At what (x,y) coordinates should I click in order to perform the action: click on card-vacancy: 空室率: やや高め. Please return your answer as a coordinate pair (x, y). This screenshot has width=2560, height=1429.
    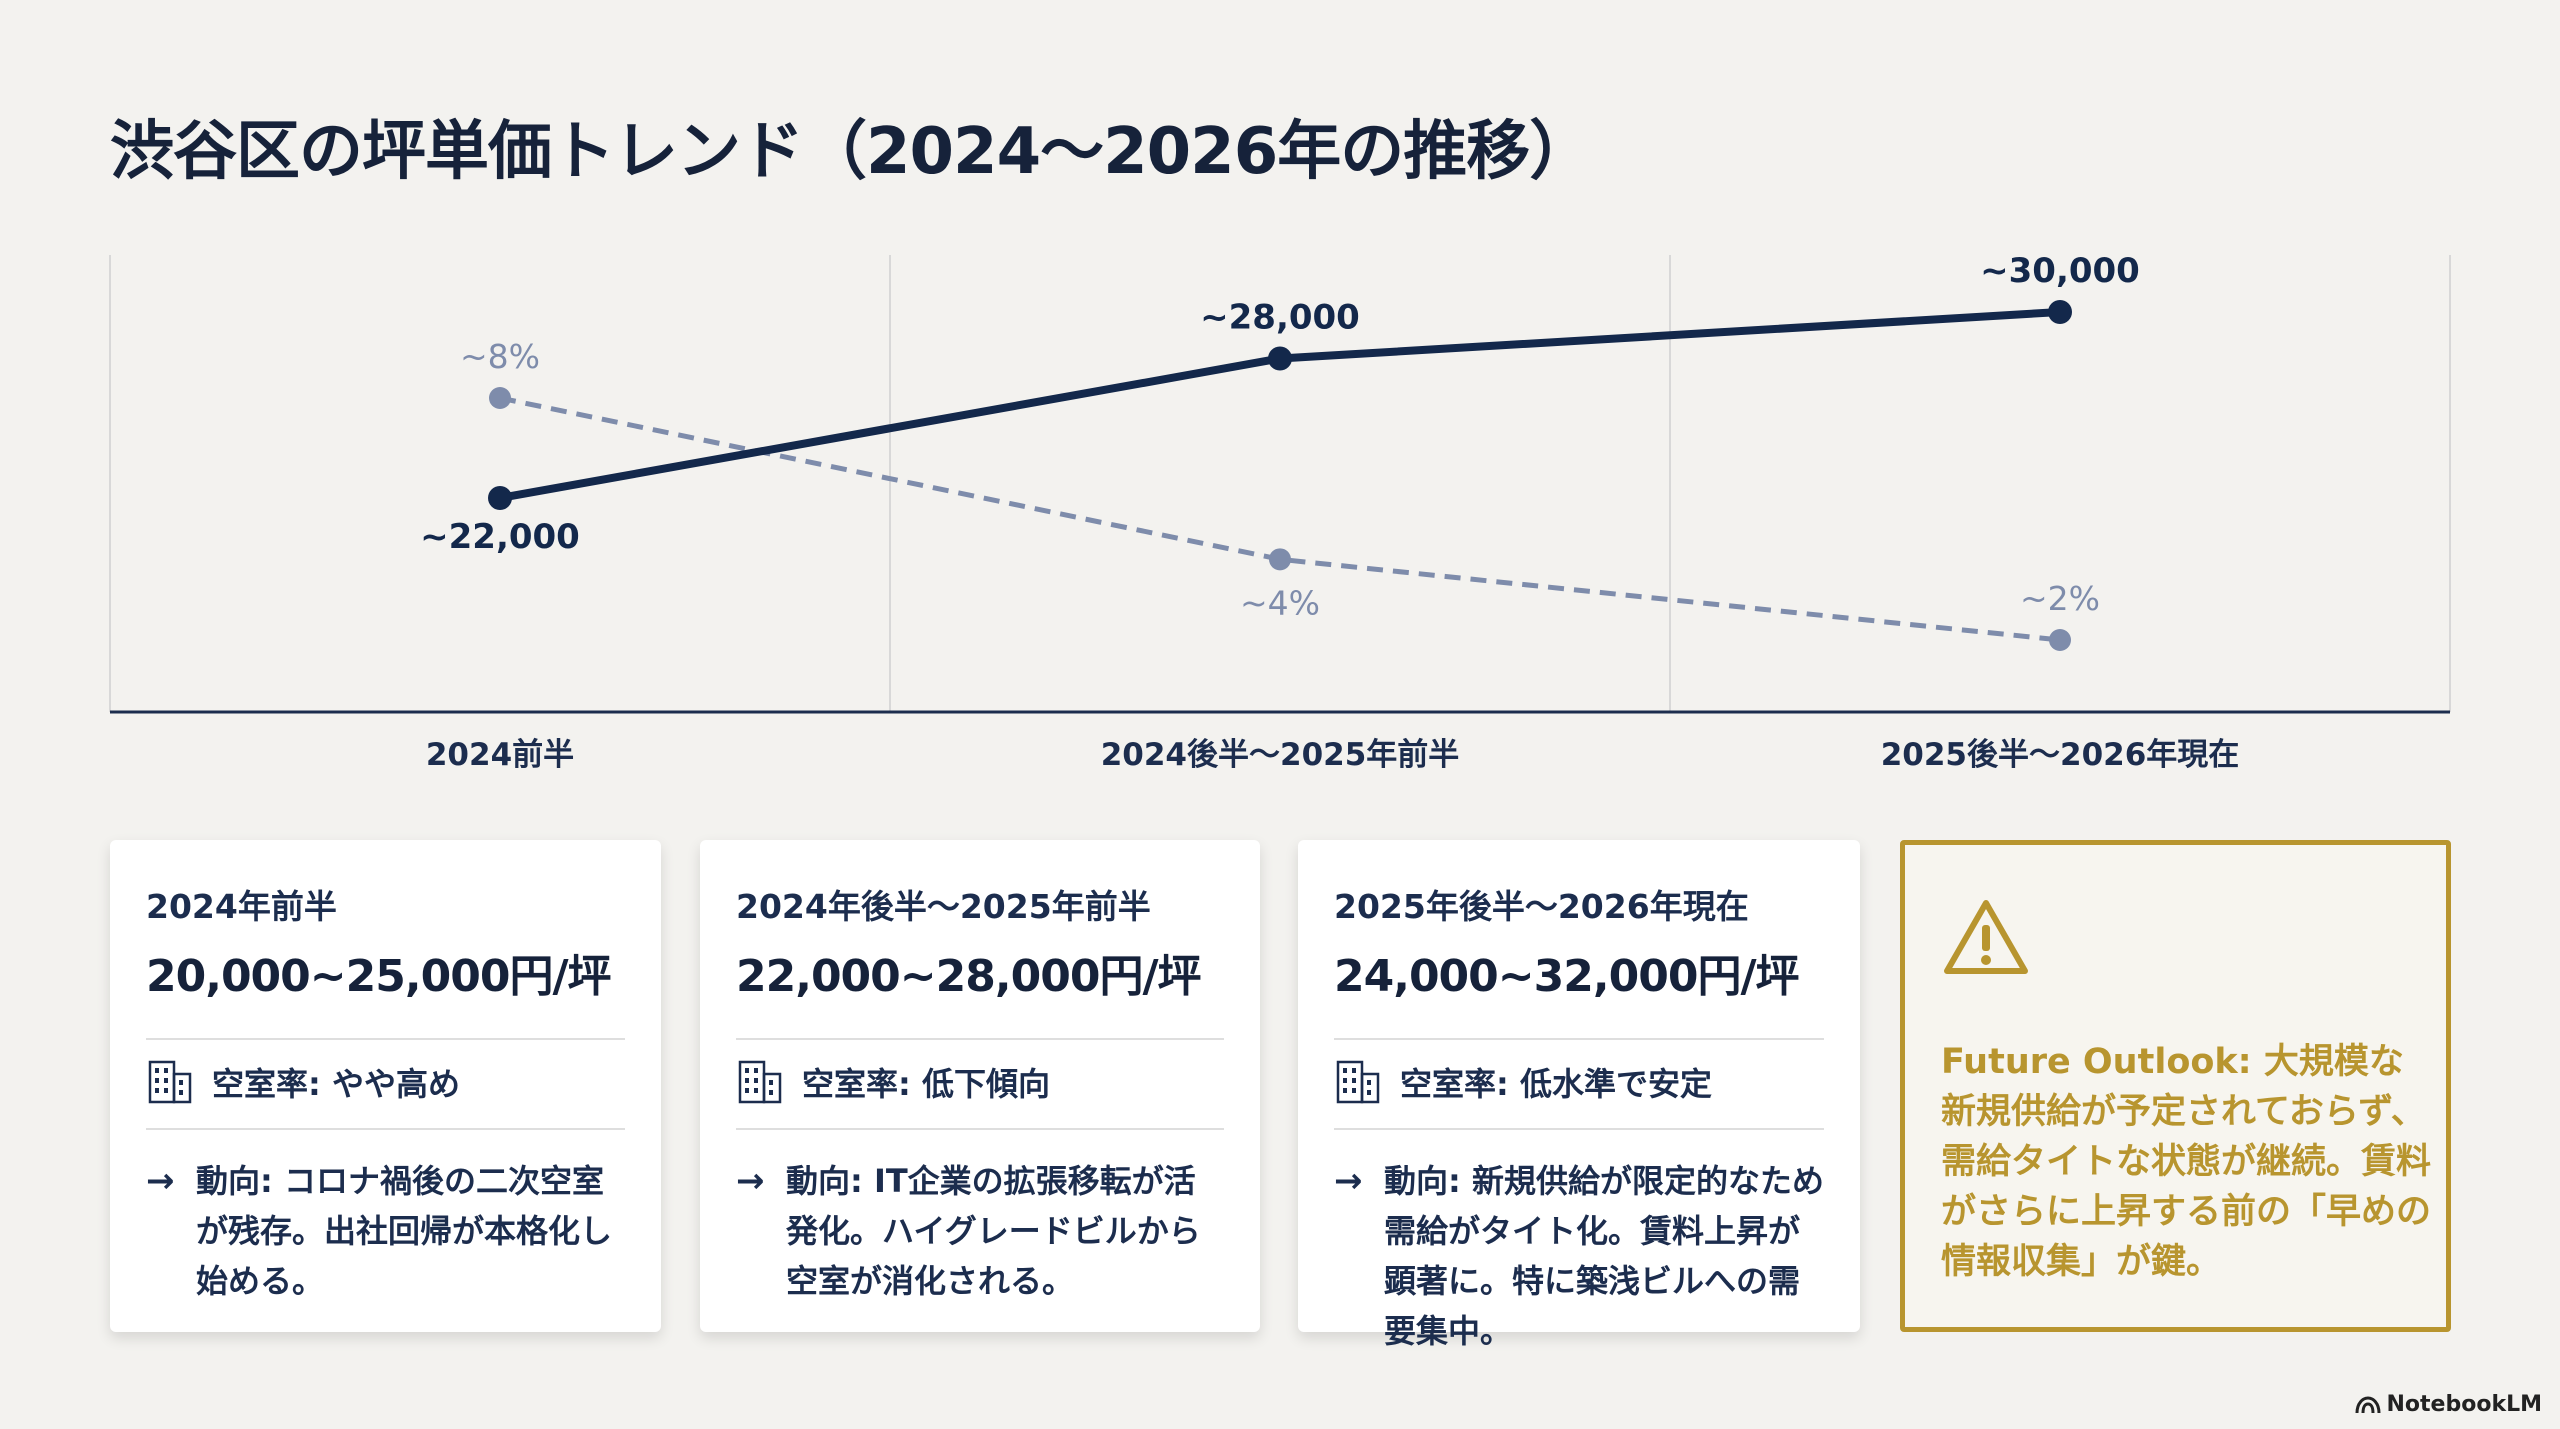
    Looking at the image, I should click on (336, 1084).